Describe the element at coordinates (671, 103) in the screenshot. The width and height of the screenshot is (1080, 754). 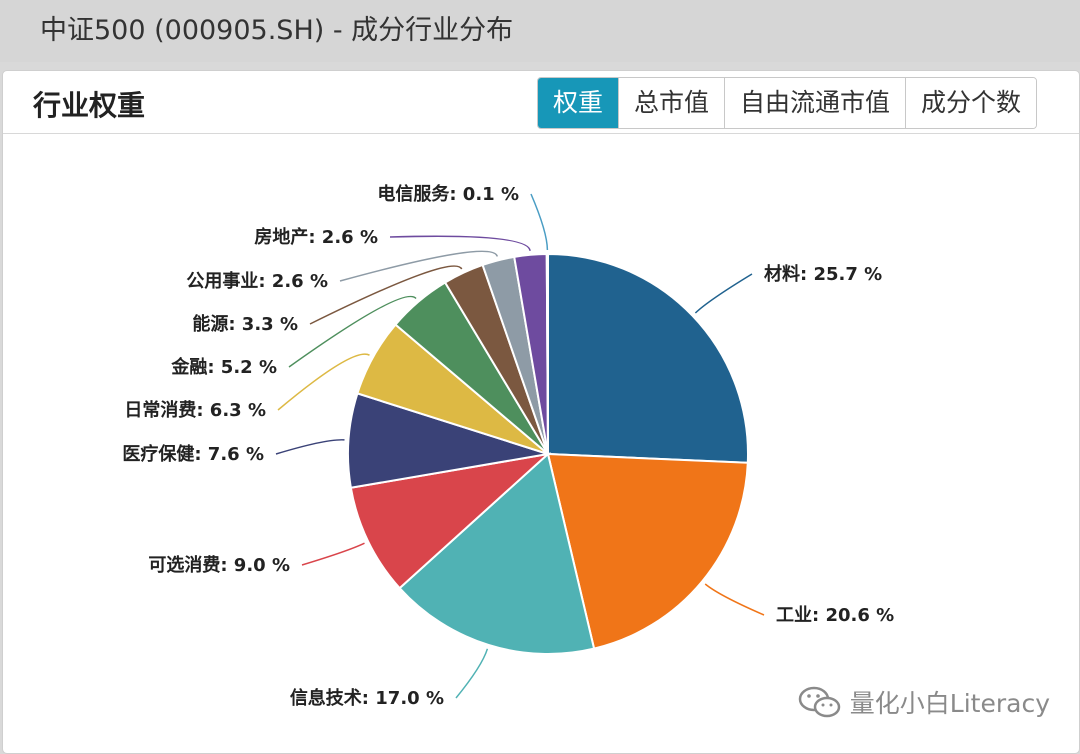
I see `tab-total-market-cap: 总市值` at that location.